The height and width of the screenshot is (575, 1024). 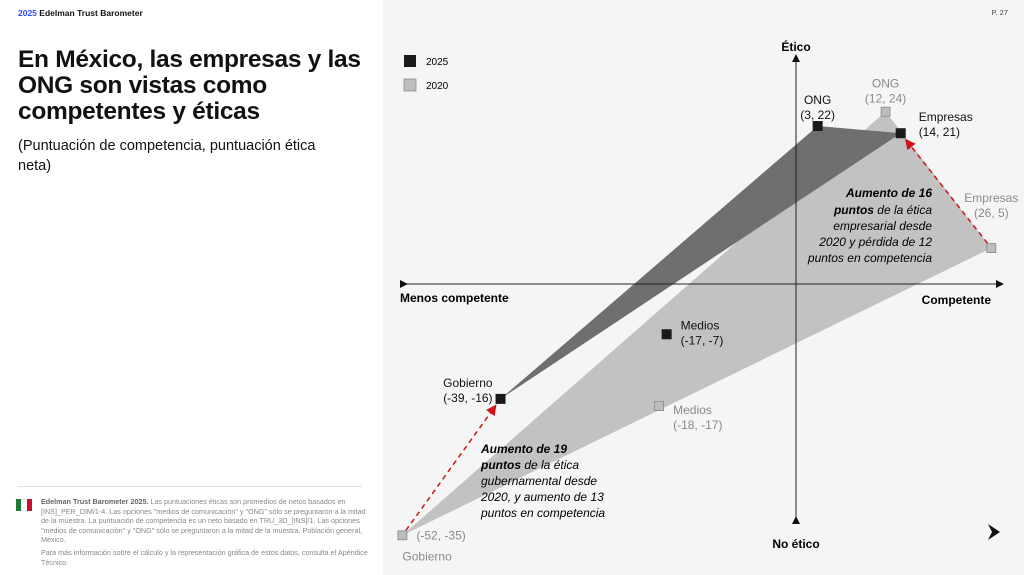 I want to click on svg-text: Aumento de 19, so click(x=523, y=449).